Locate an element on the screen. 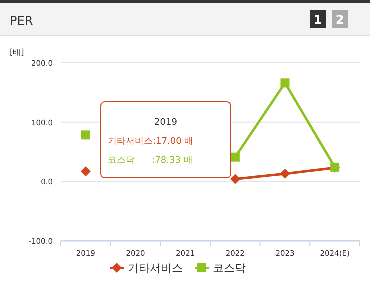 The height and width of the screenshot is (285, 370). annotation: 2019 is located at coordinates (166, 123).